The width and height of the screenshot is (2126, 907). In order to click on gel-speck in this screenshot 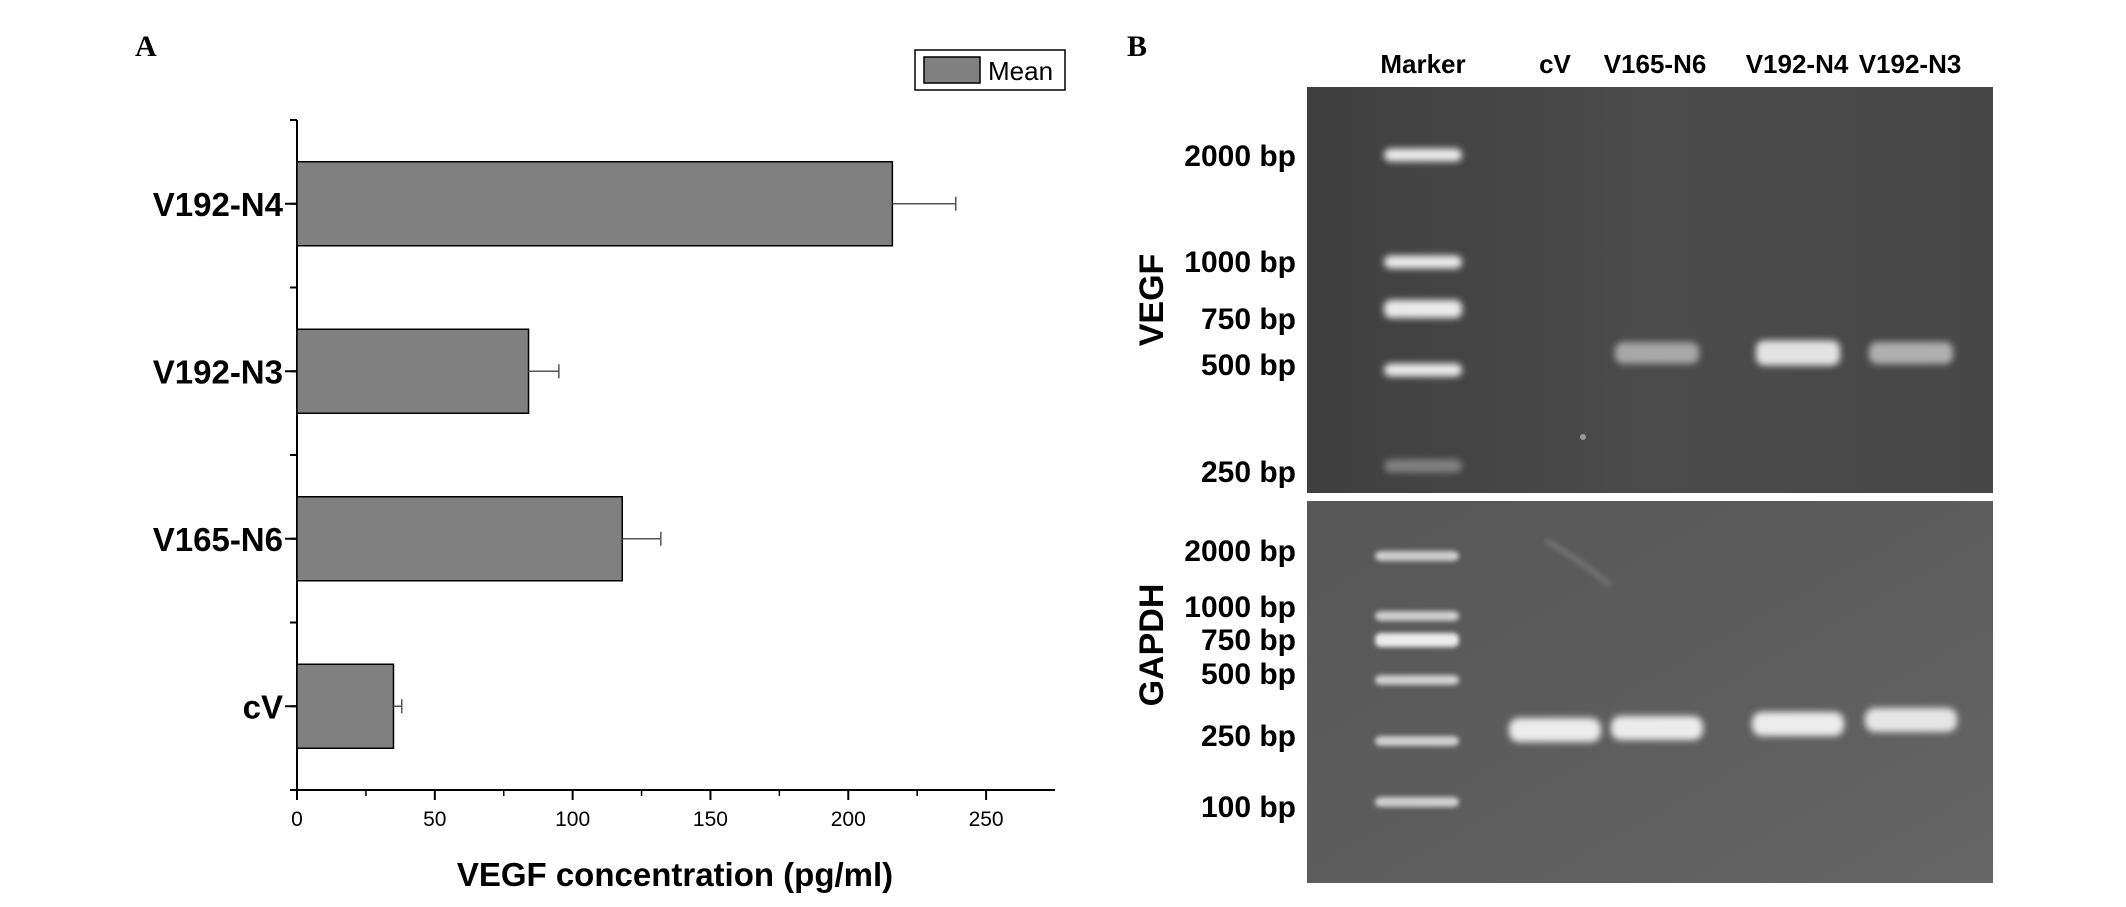, I will do `click(1583, 437)`.